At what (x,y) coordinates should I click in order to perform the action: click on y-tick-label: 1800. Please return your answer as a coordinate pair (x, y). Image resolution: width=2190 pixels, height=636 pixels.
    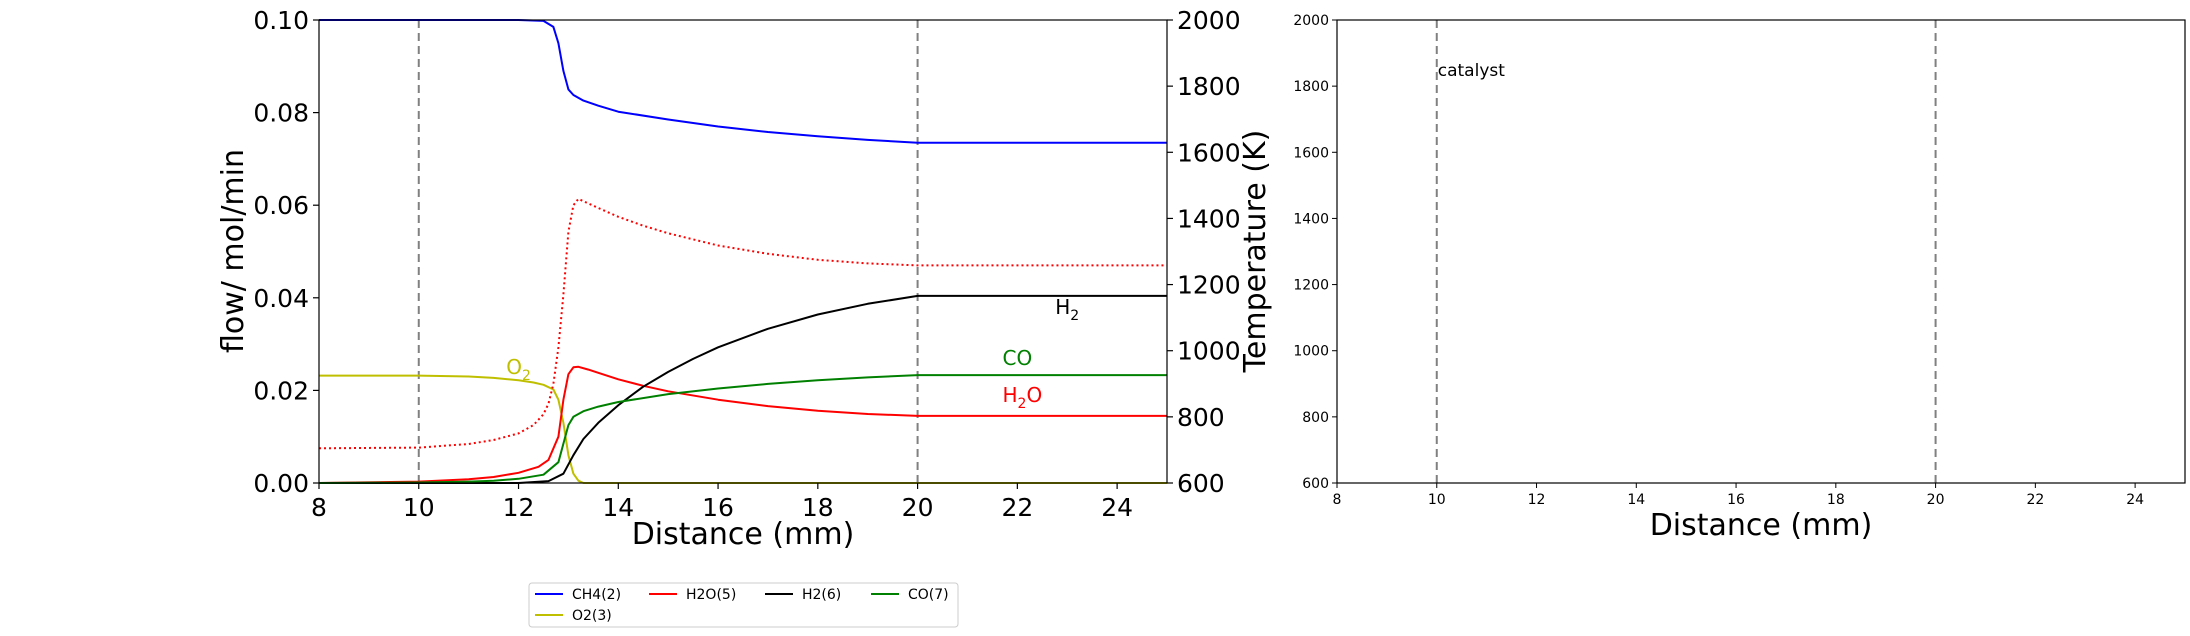
    Looking at the image, I should click on (1311, 87).